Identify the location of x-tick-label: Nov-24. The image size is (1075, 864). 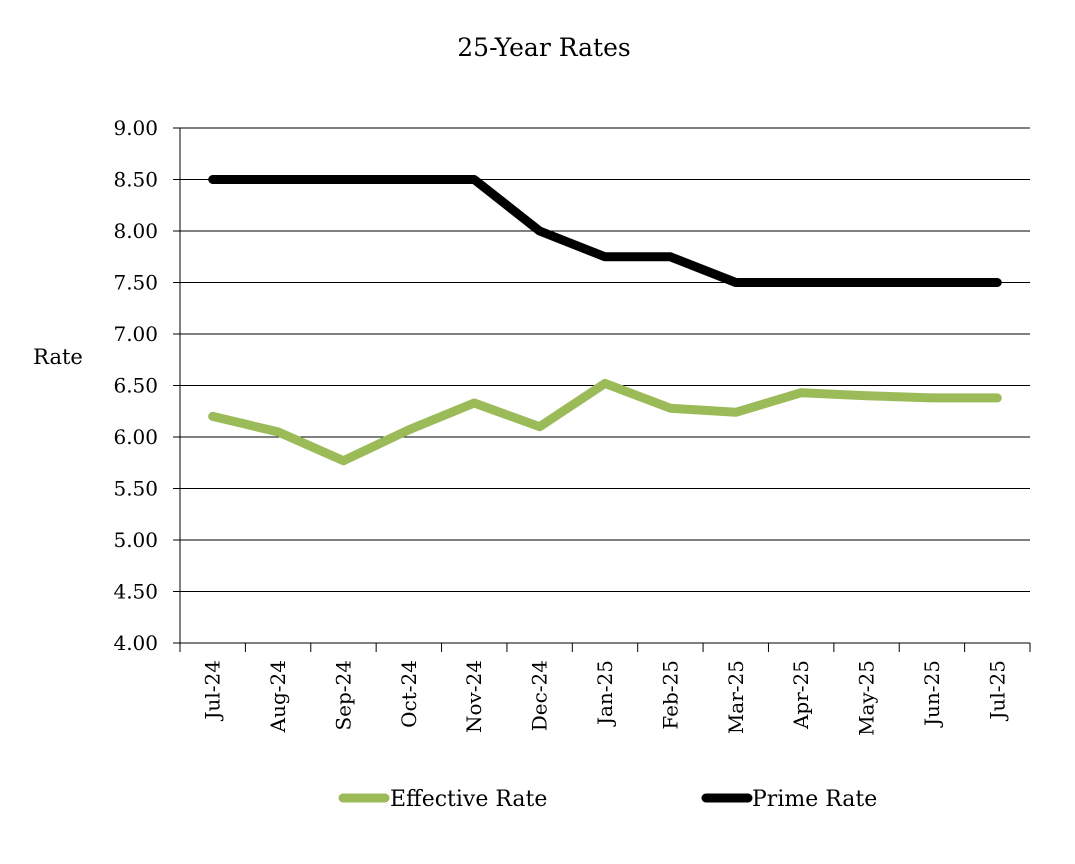
(474, 696).